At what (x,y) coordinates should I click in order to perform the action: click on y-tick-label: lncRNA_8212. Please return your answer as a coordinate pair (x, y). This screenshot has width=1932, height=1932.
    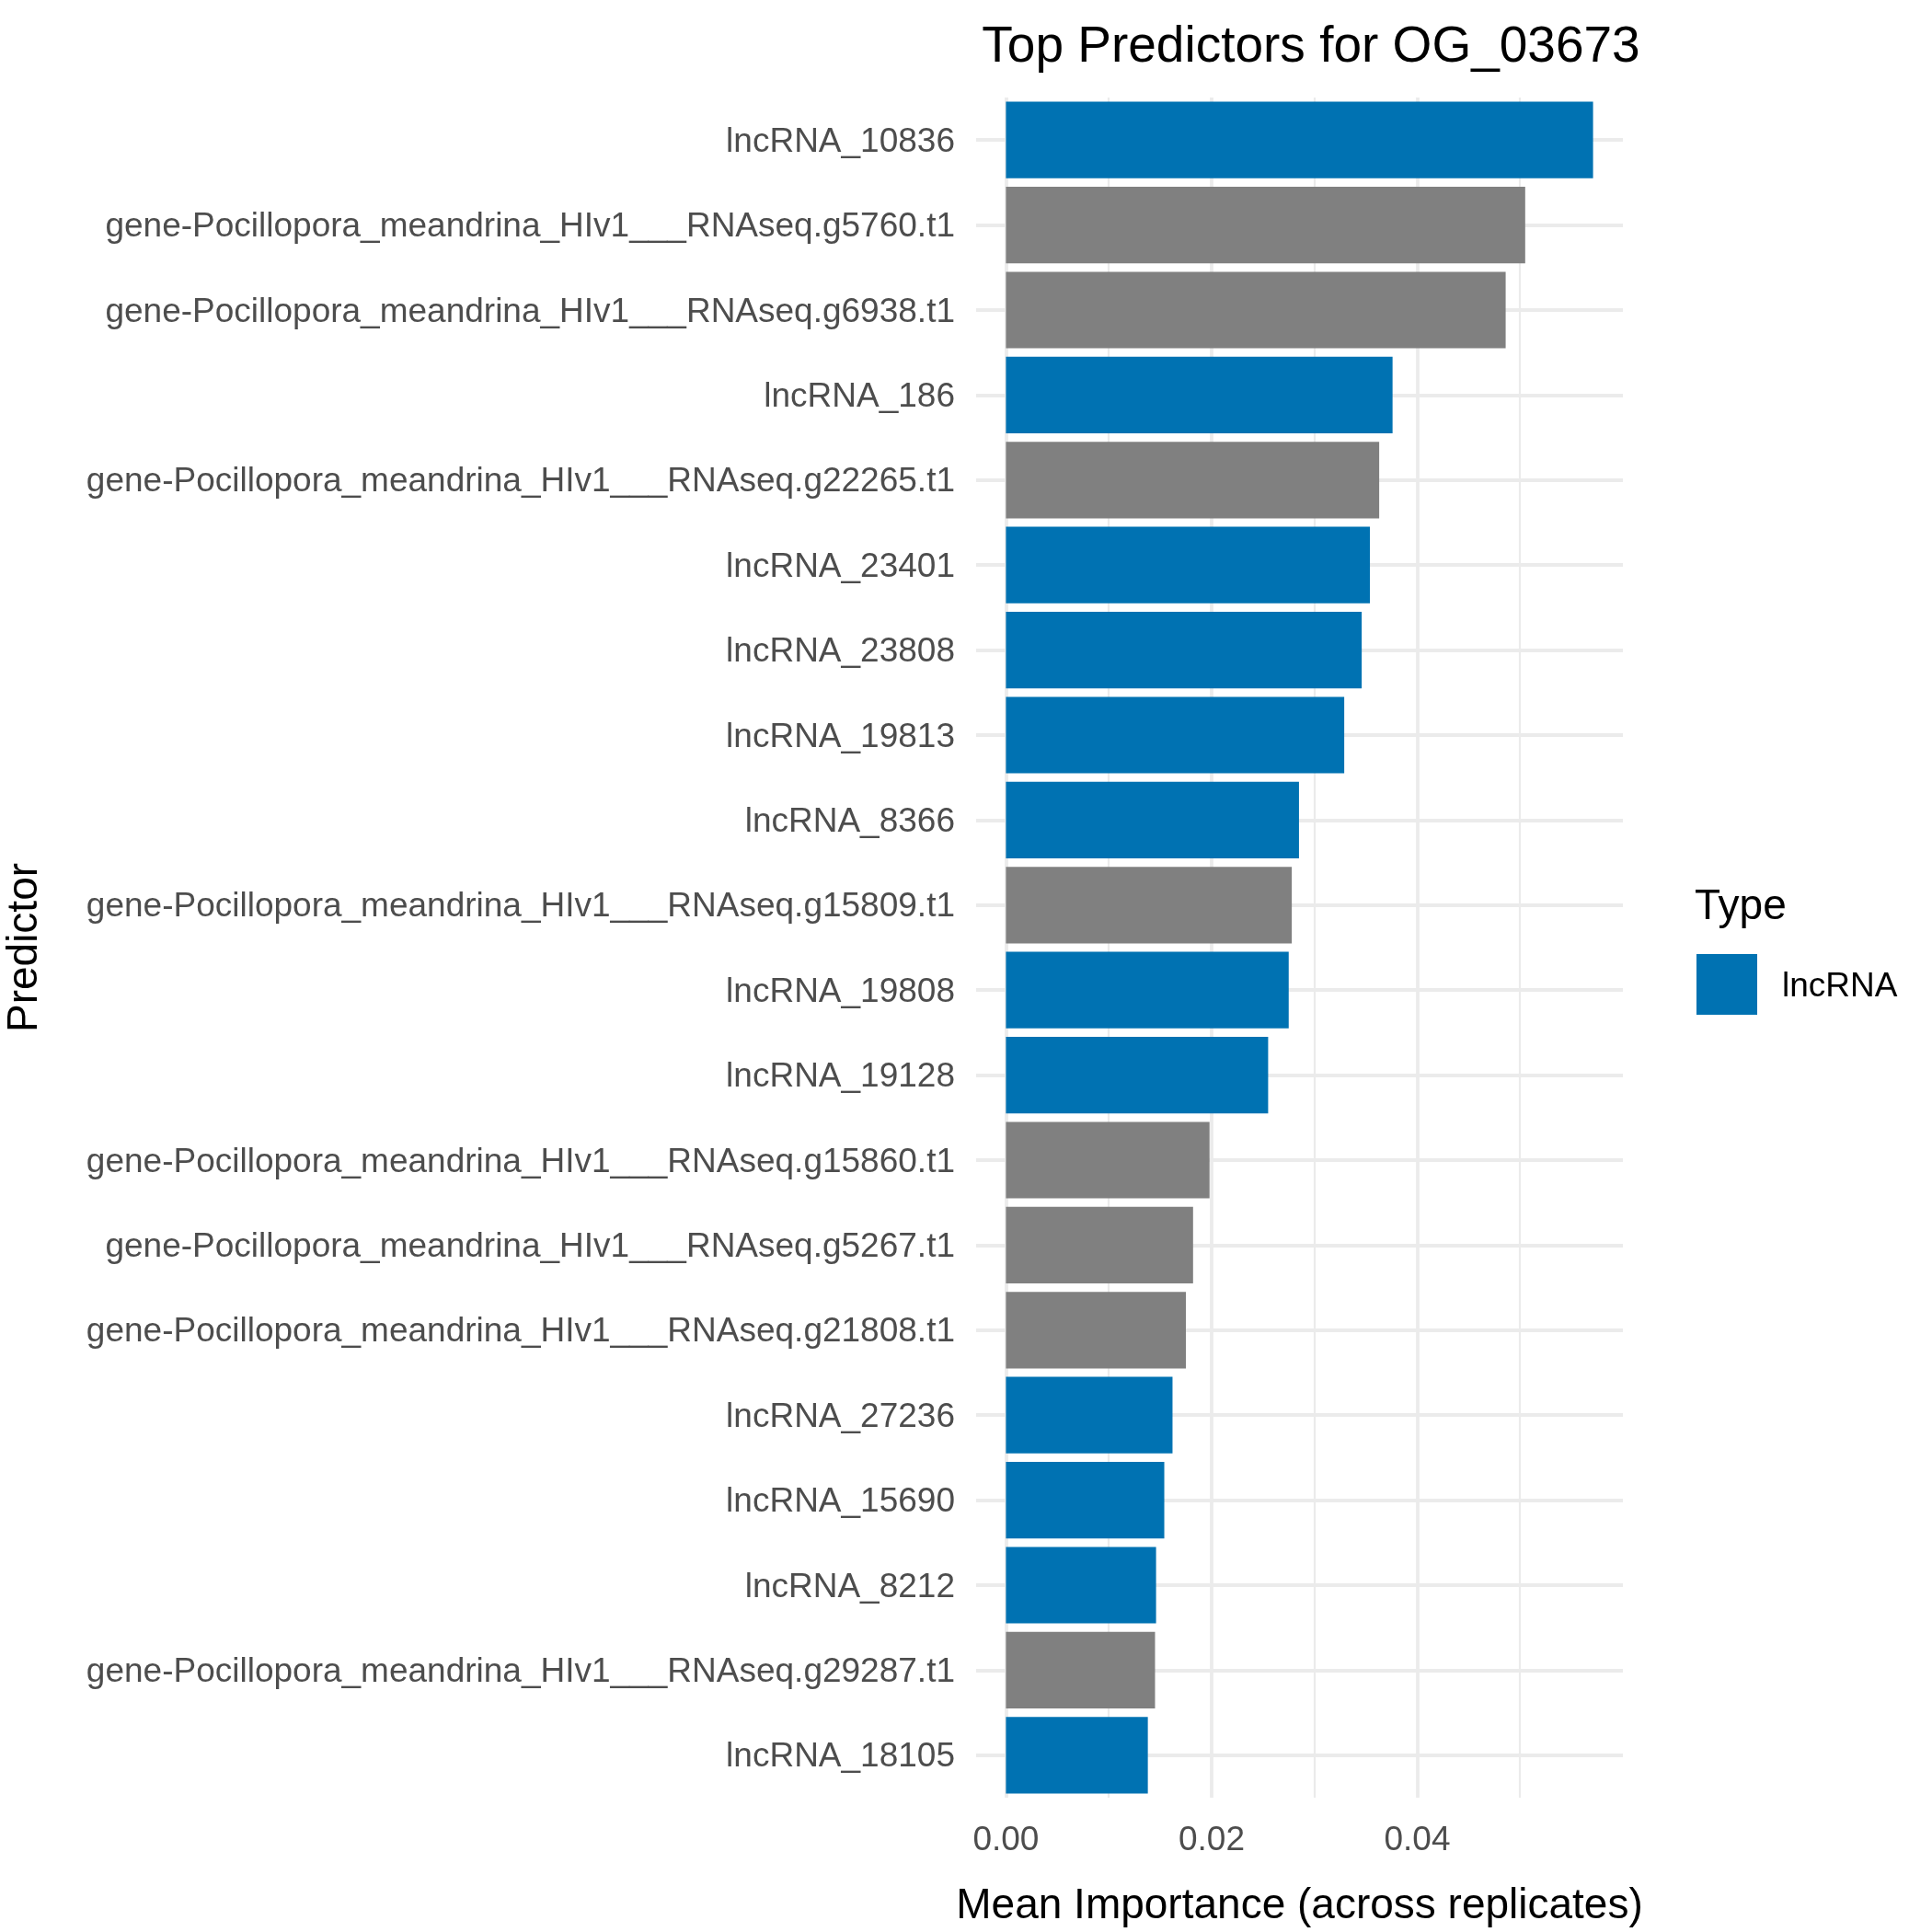
    Looking at the image, I should click on (849, 1585).